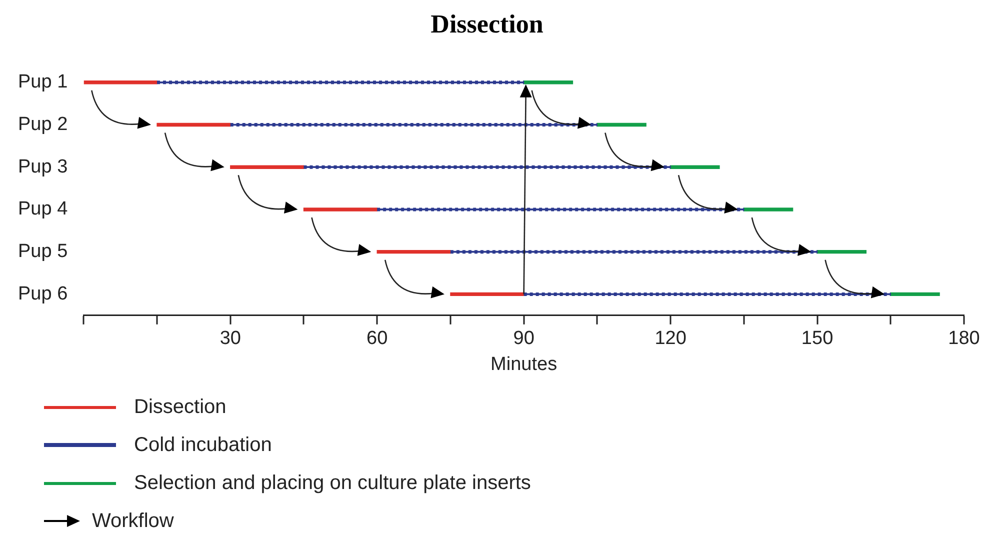 Image resolution: width=986 pixels, height=547 pixels. I want to click on legend-label: Selection and placing on culture plate inserts, so click(332, 483).